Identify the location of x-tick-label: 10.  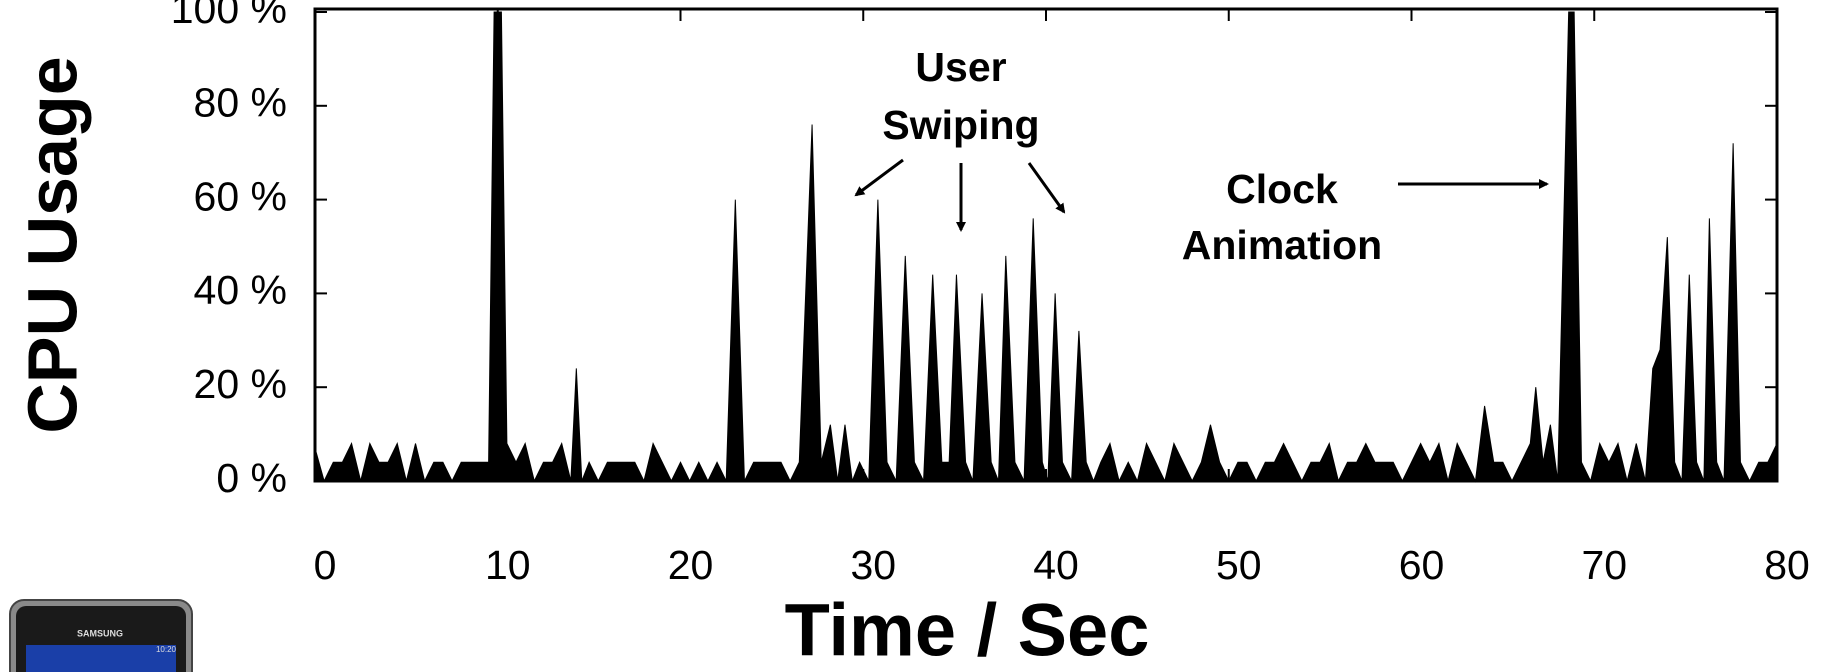
(508, 565).